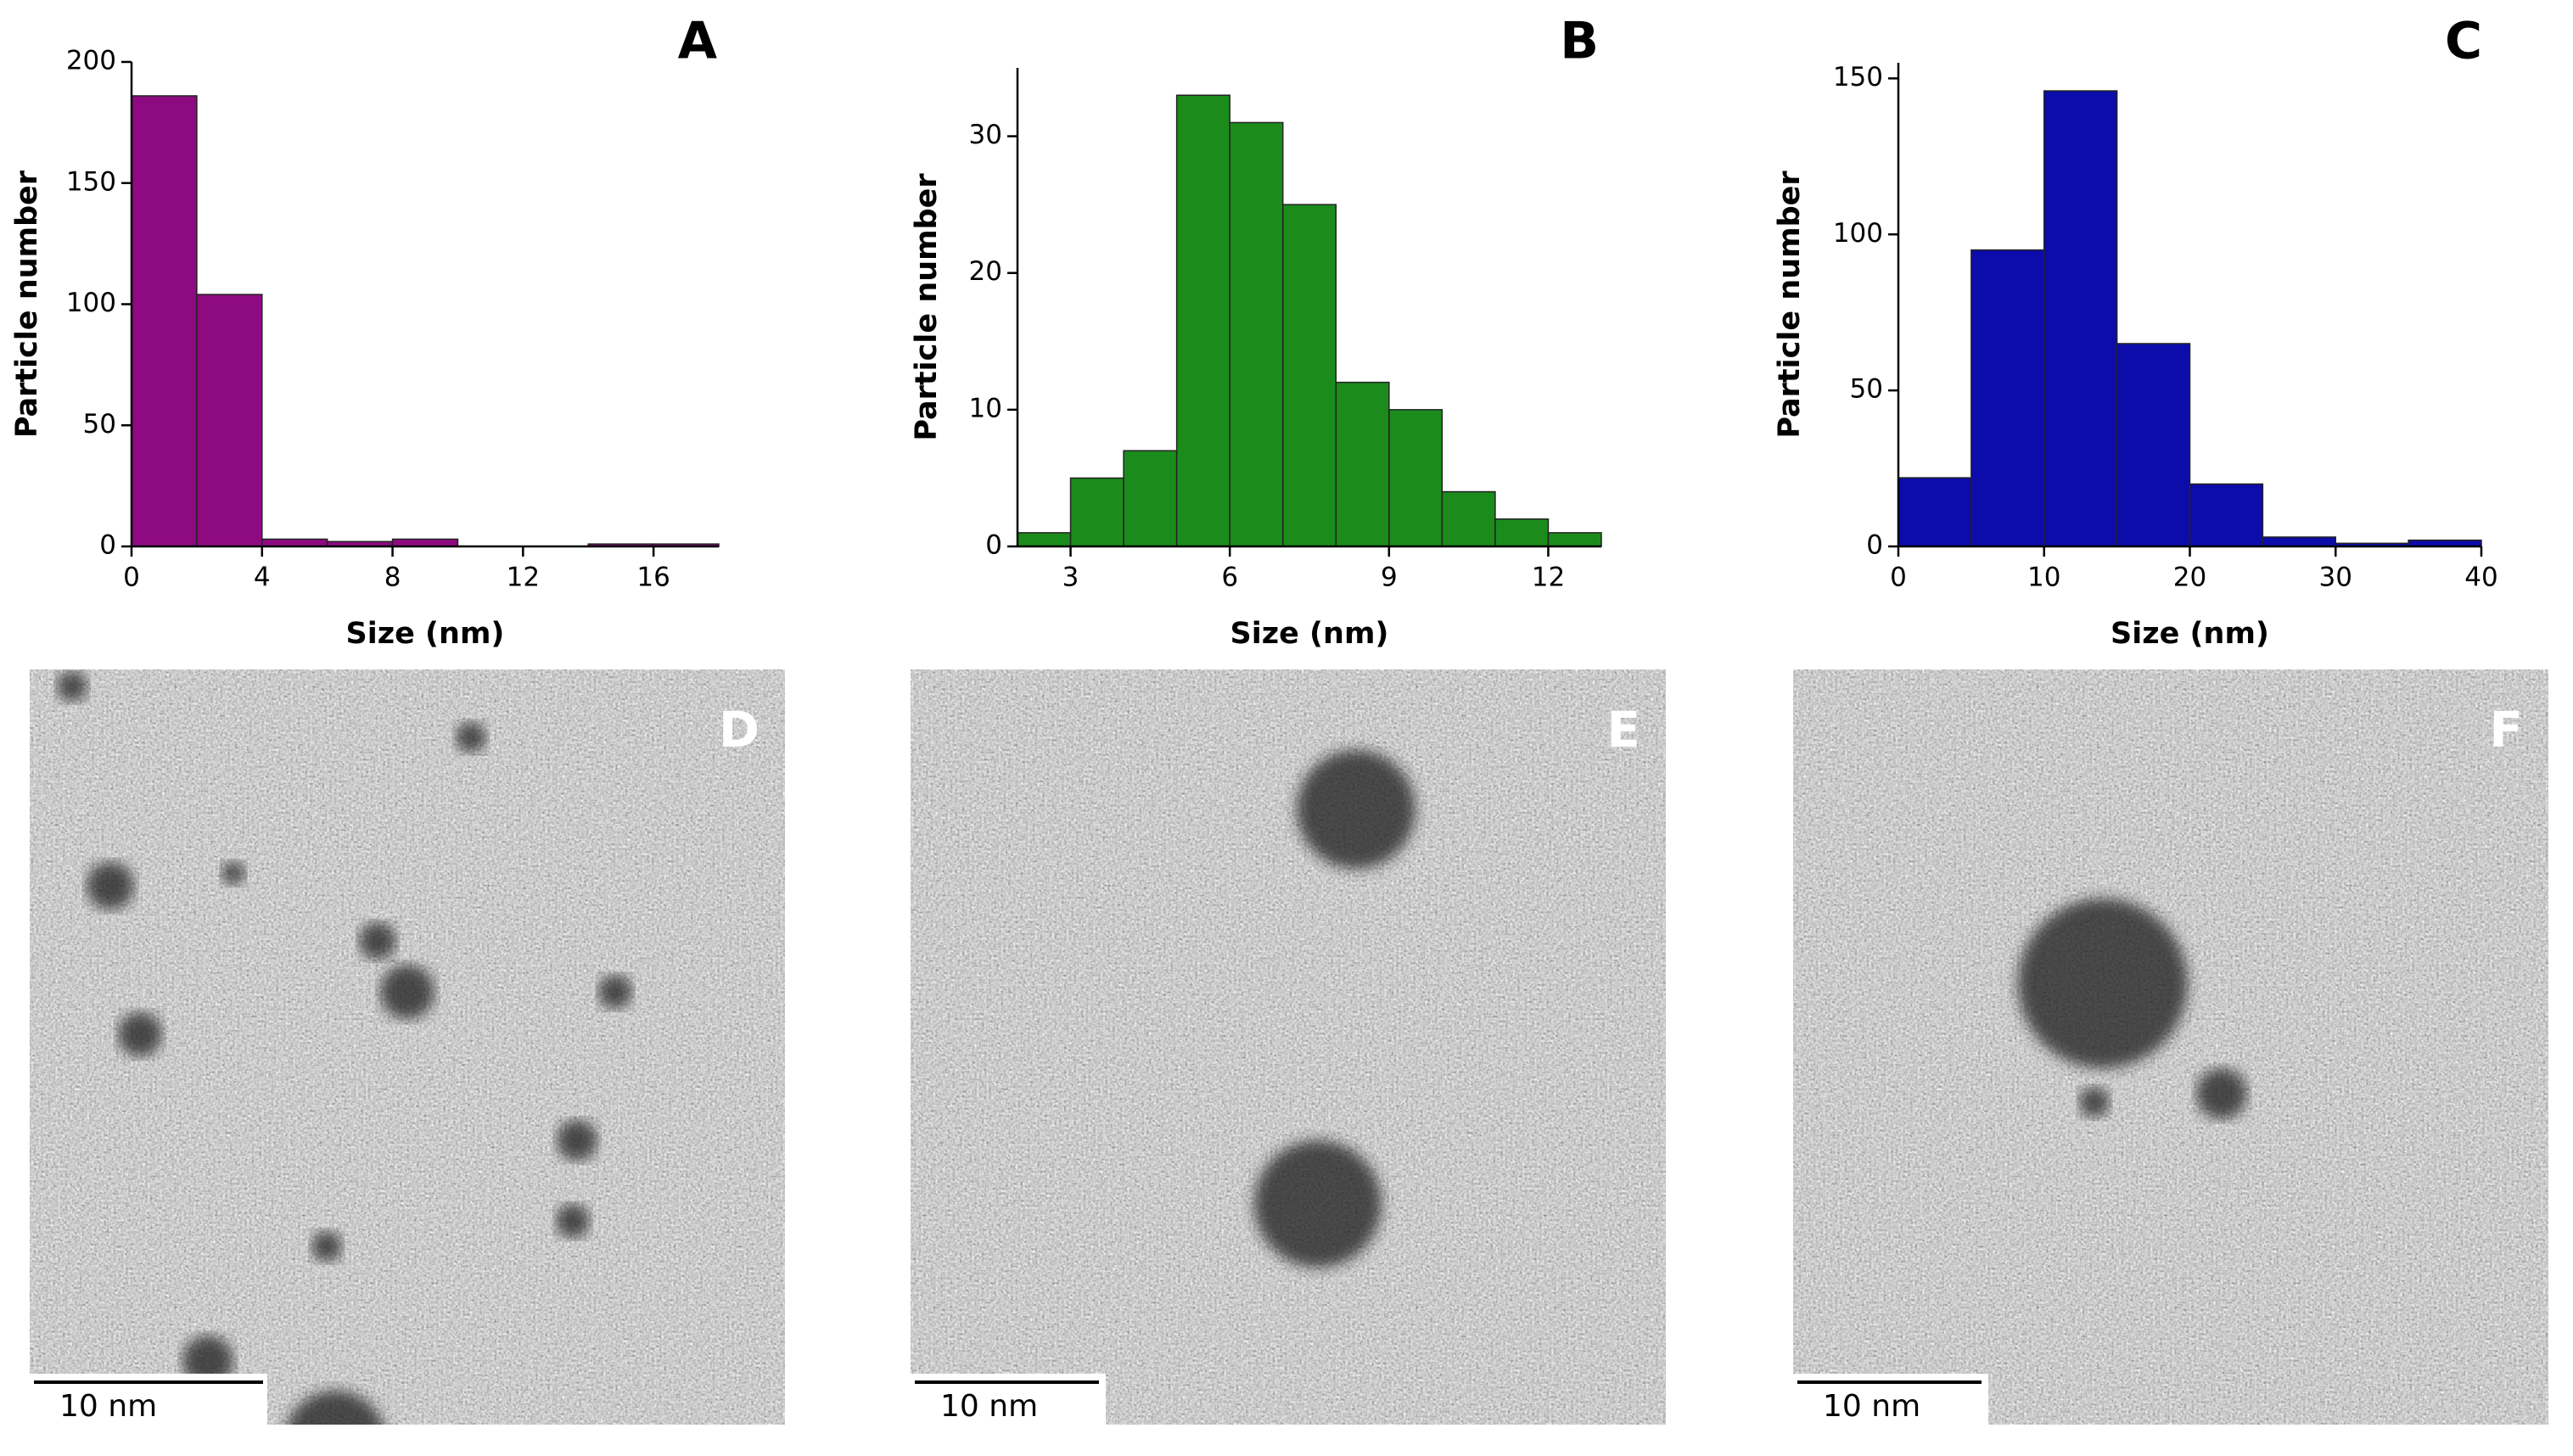  What do you see at coordinates (739, 730) in the screenshot?
I see `panel-letter: D` at bounding box center [739, 730].